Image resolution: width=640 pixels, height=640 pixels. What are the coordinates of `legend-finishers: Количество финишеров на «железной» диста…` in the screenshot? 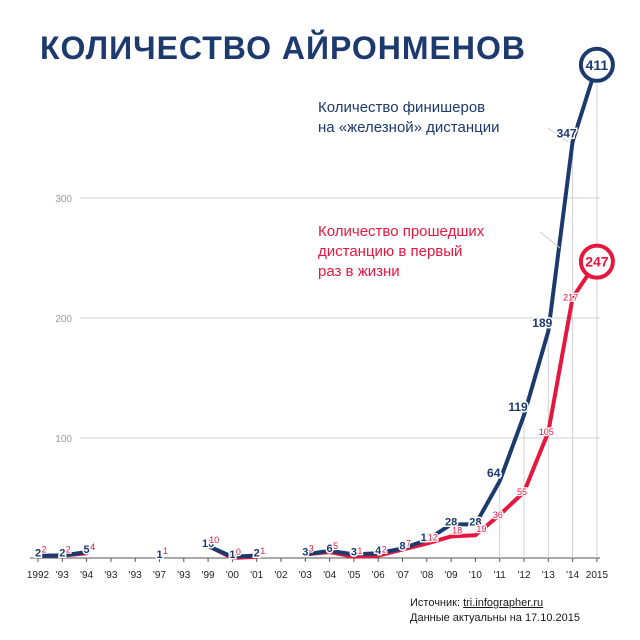 It's located at (408, 118).